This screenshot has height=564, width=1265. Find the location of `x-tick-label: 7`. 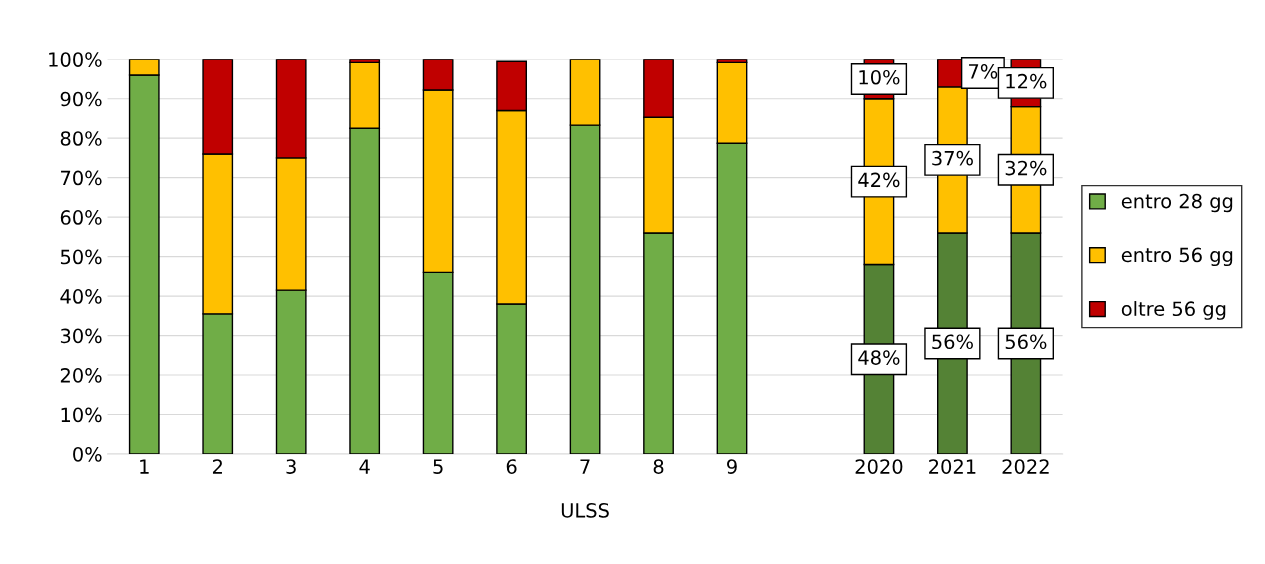

x-tick-label: 7 is located at coordinates (585, 466).